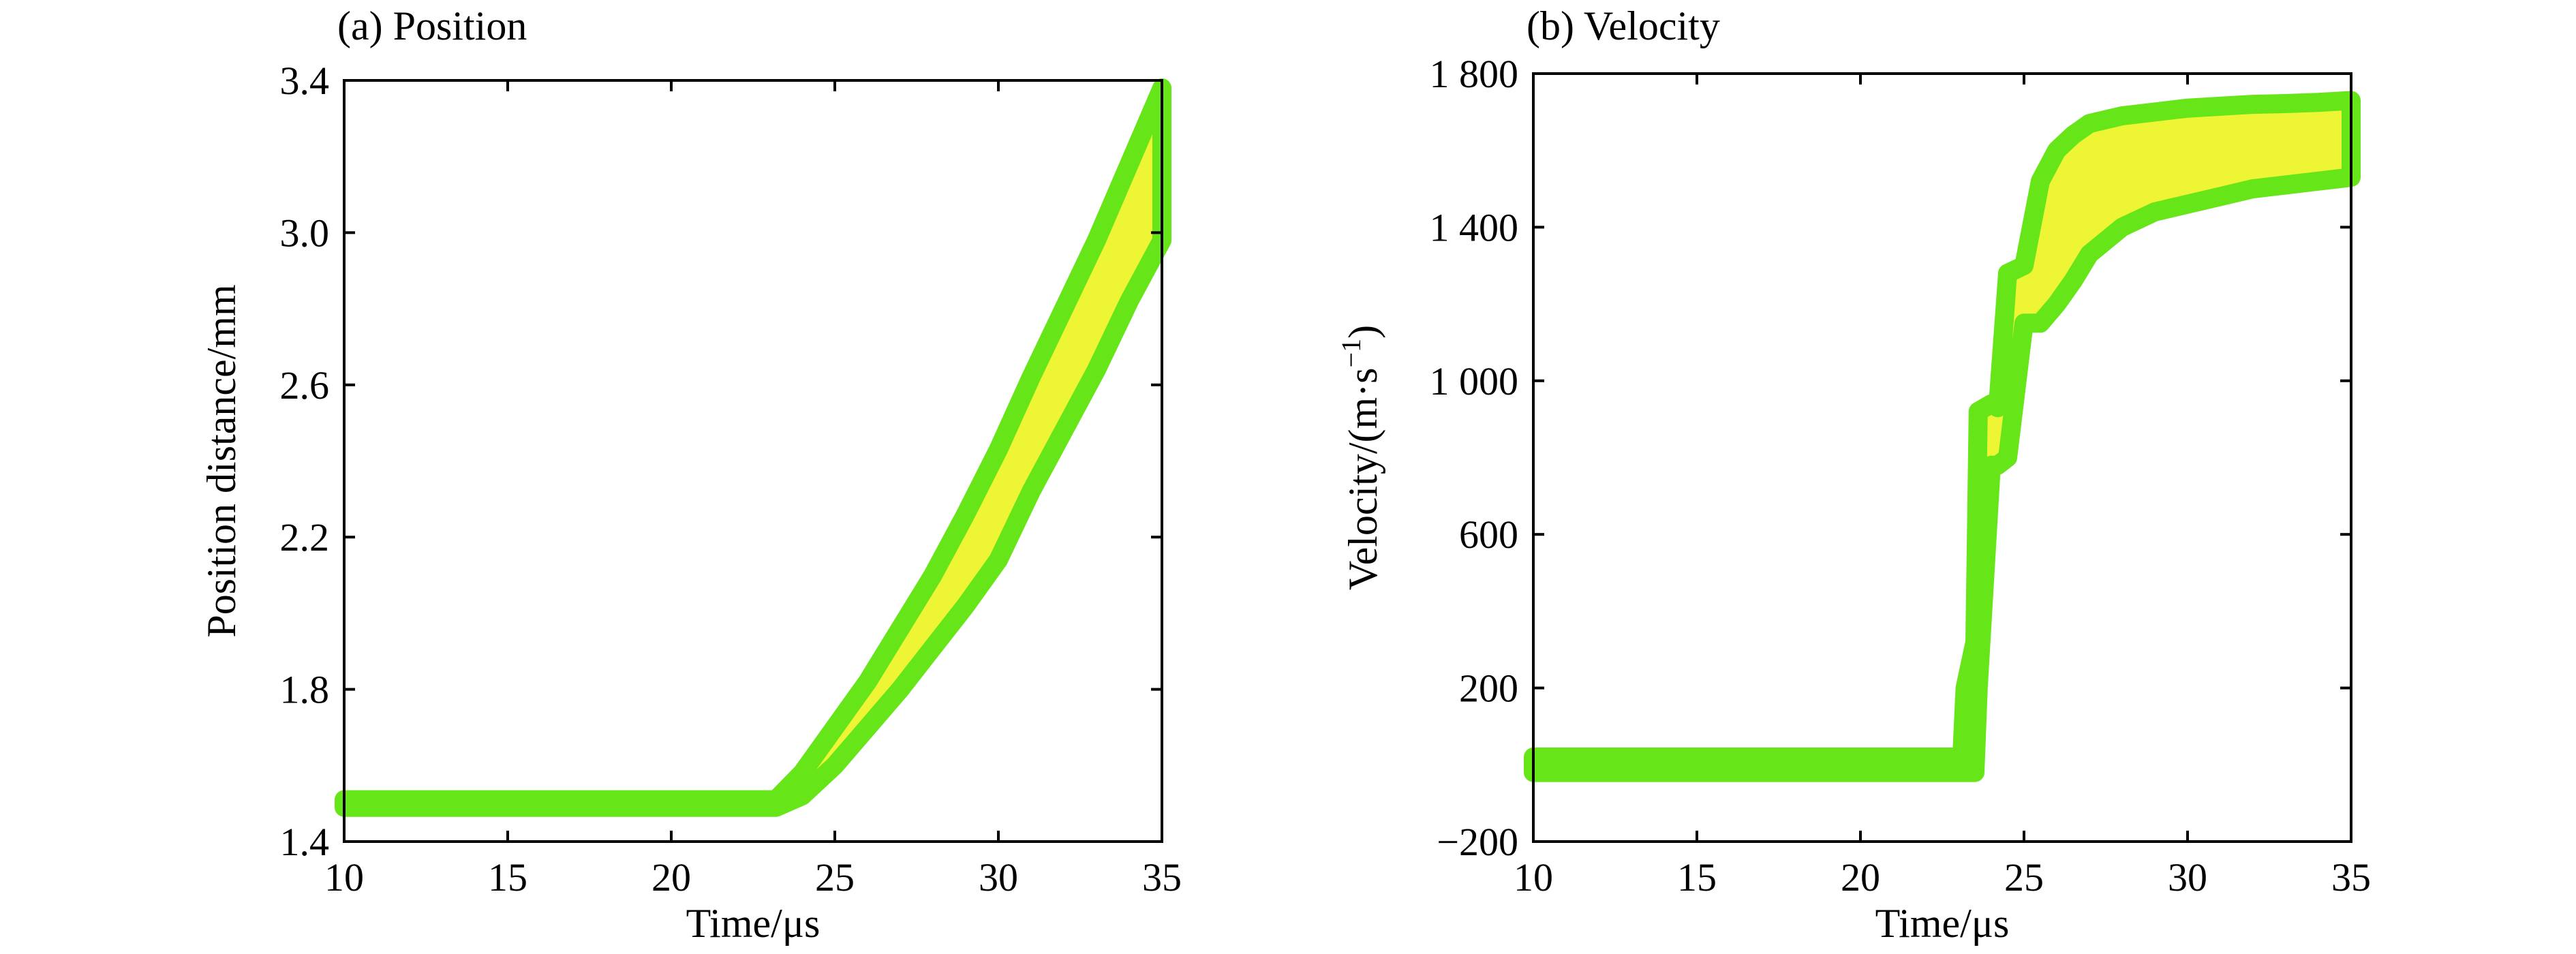 This screenshot has height=954, width=2576. What do you see at coordinates (305, 537) in the screenshot?
I see `y-tick-label: 2.2` at bounding box center [305, 537].